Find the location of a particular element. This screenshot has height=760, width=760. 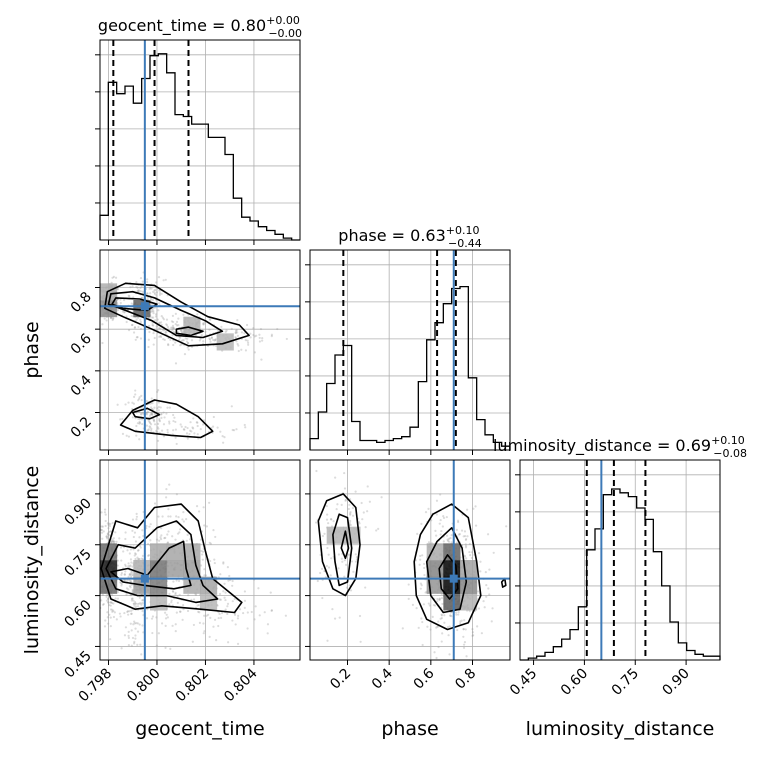

histogram-geocent_time is located at coordinates (199, 147).